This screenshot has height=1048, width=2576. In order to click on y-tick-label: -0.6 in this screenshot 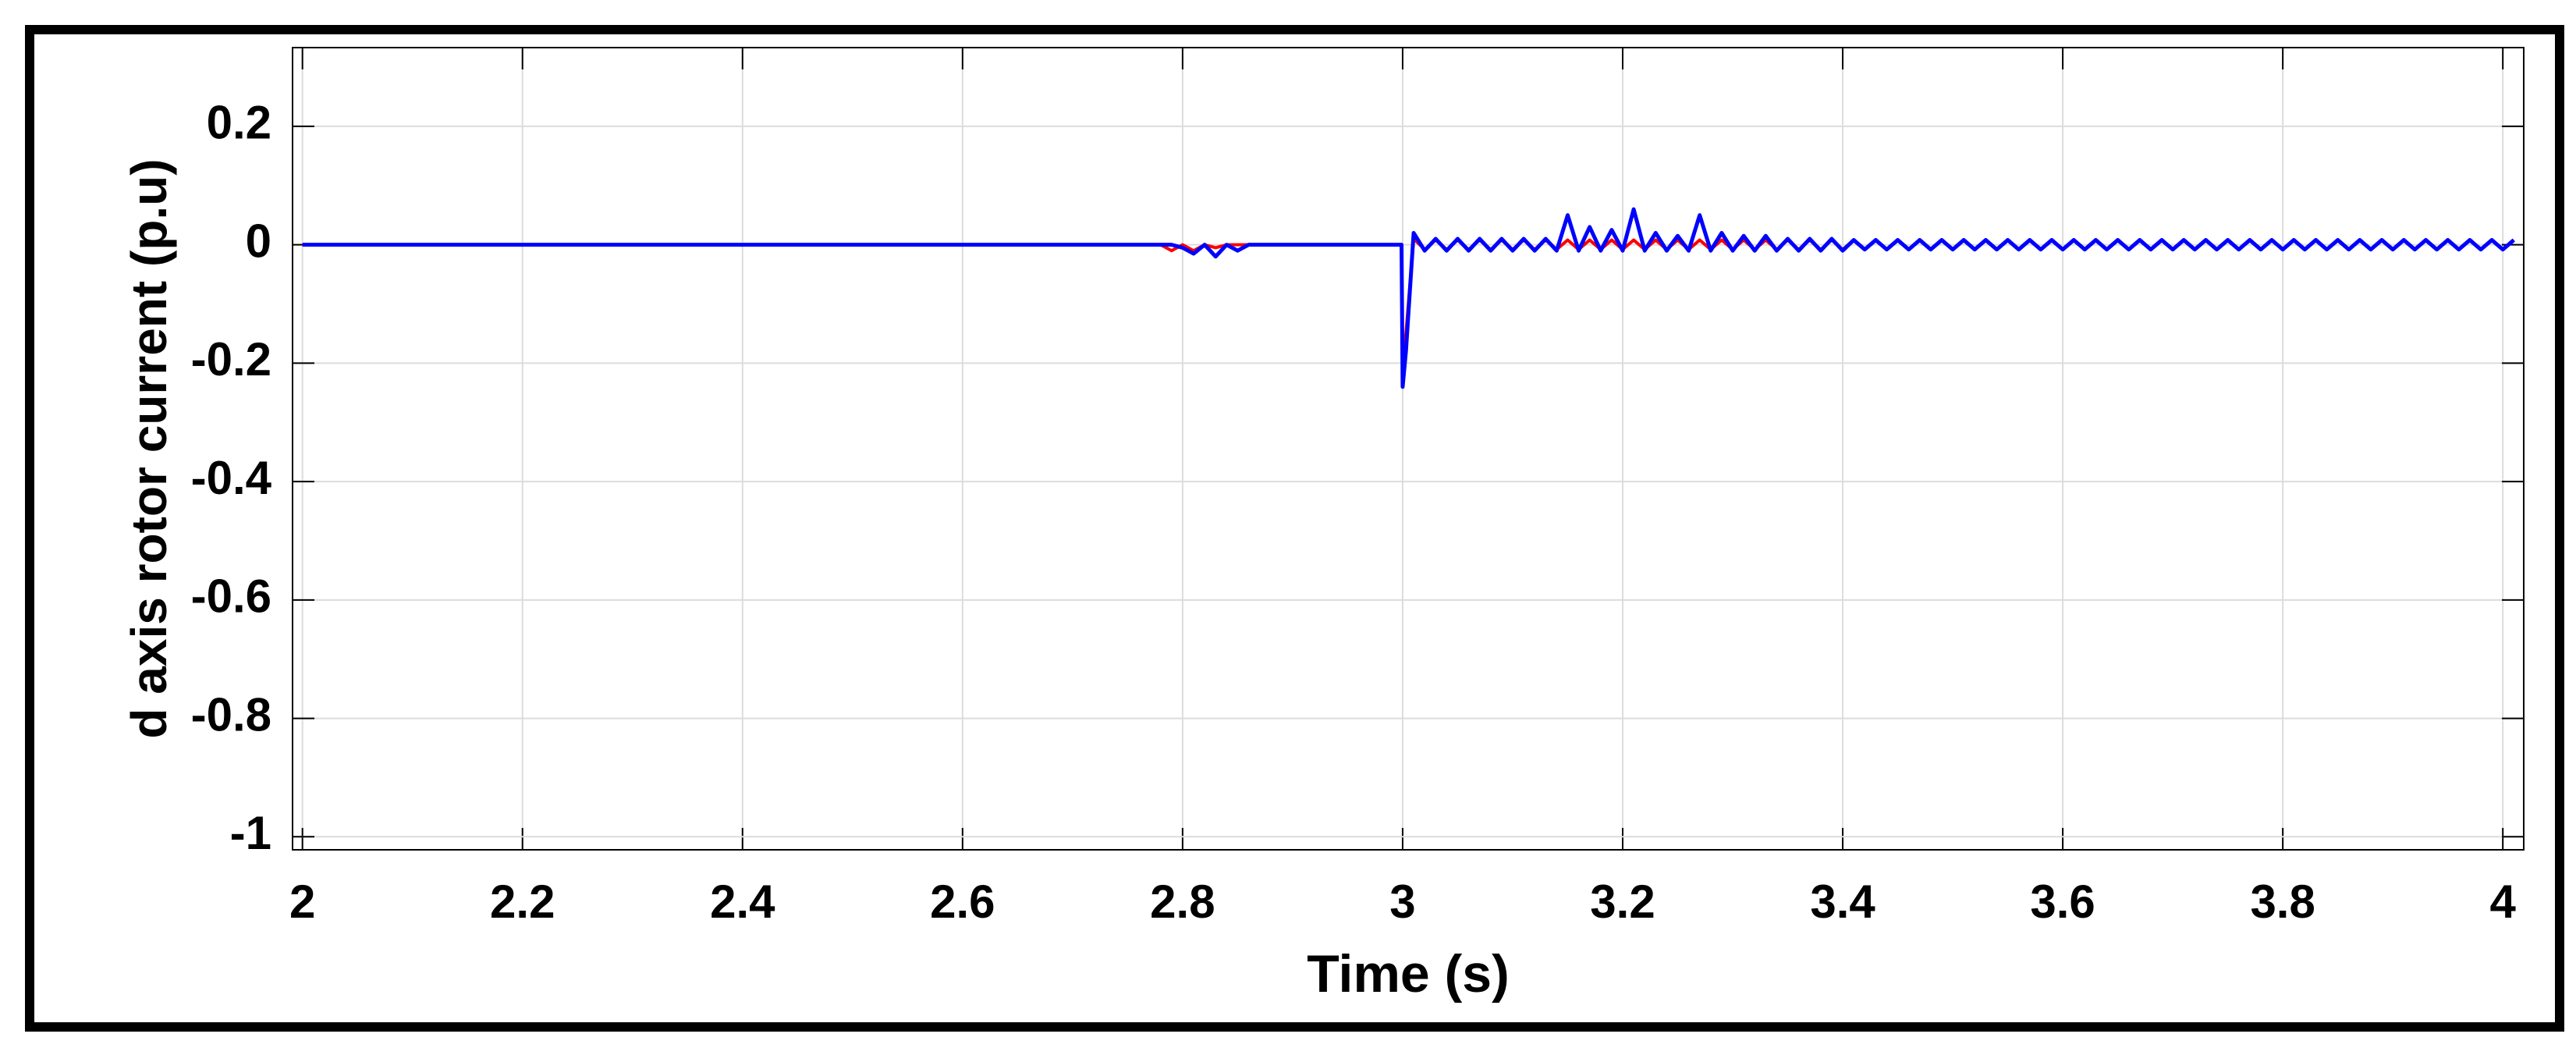, I will do `click(231, 596)`.